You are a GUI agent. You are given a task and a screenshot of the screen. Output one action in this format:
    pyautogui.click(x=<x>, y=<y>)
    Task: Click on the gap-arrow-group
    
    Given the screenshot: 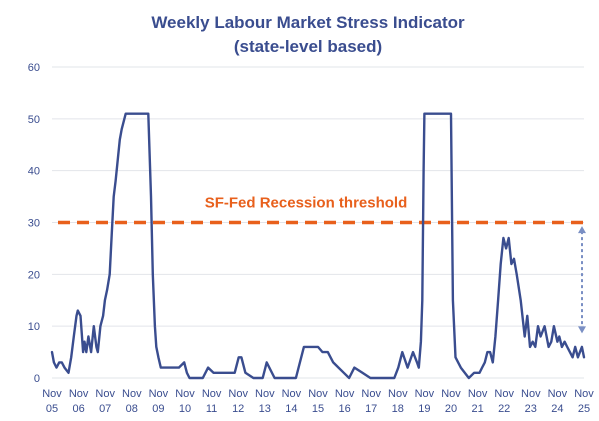 What is the action you would take?
    pyautogui.click(x=582, y=280)
    